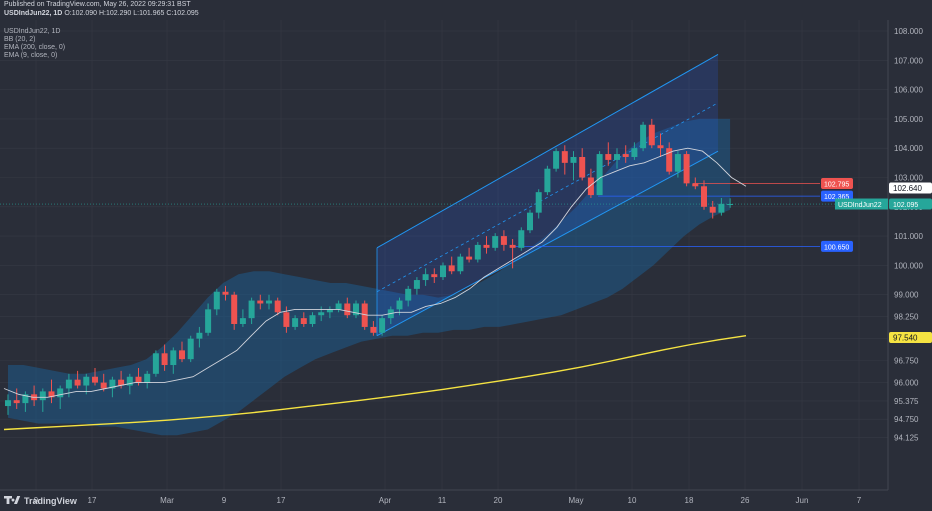 This screenshot has height=511, width=932. What do you see at coordinates (167, 500) in the screenshot?
I see `time-tick-2: Mar` at bounding box center [167, 500].